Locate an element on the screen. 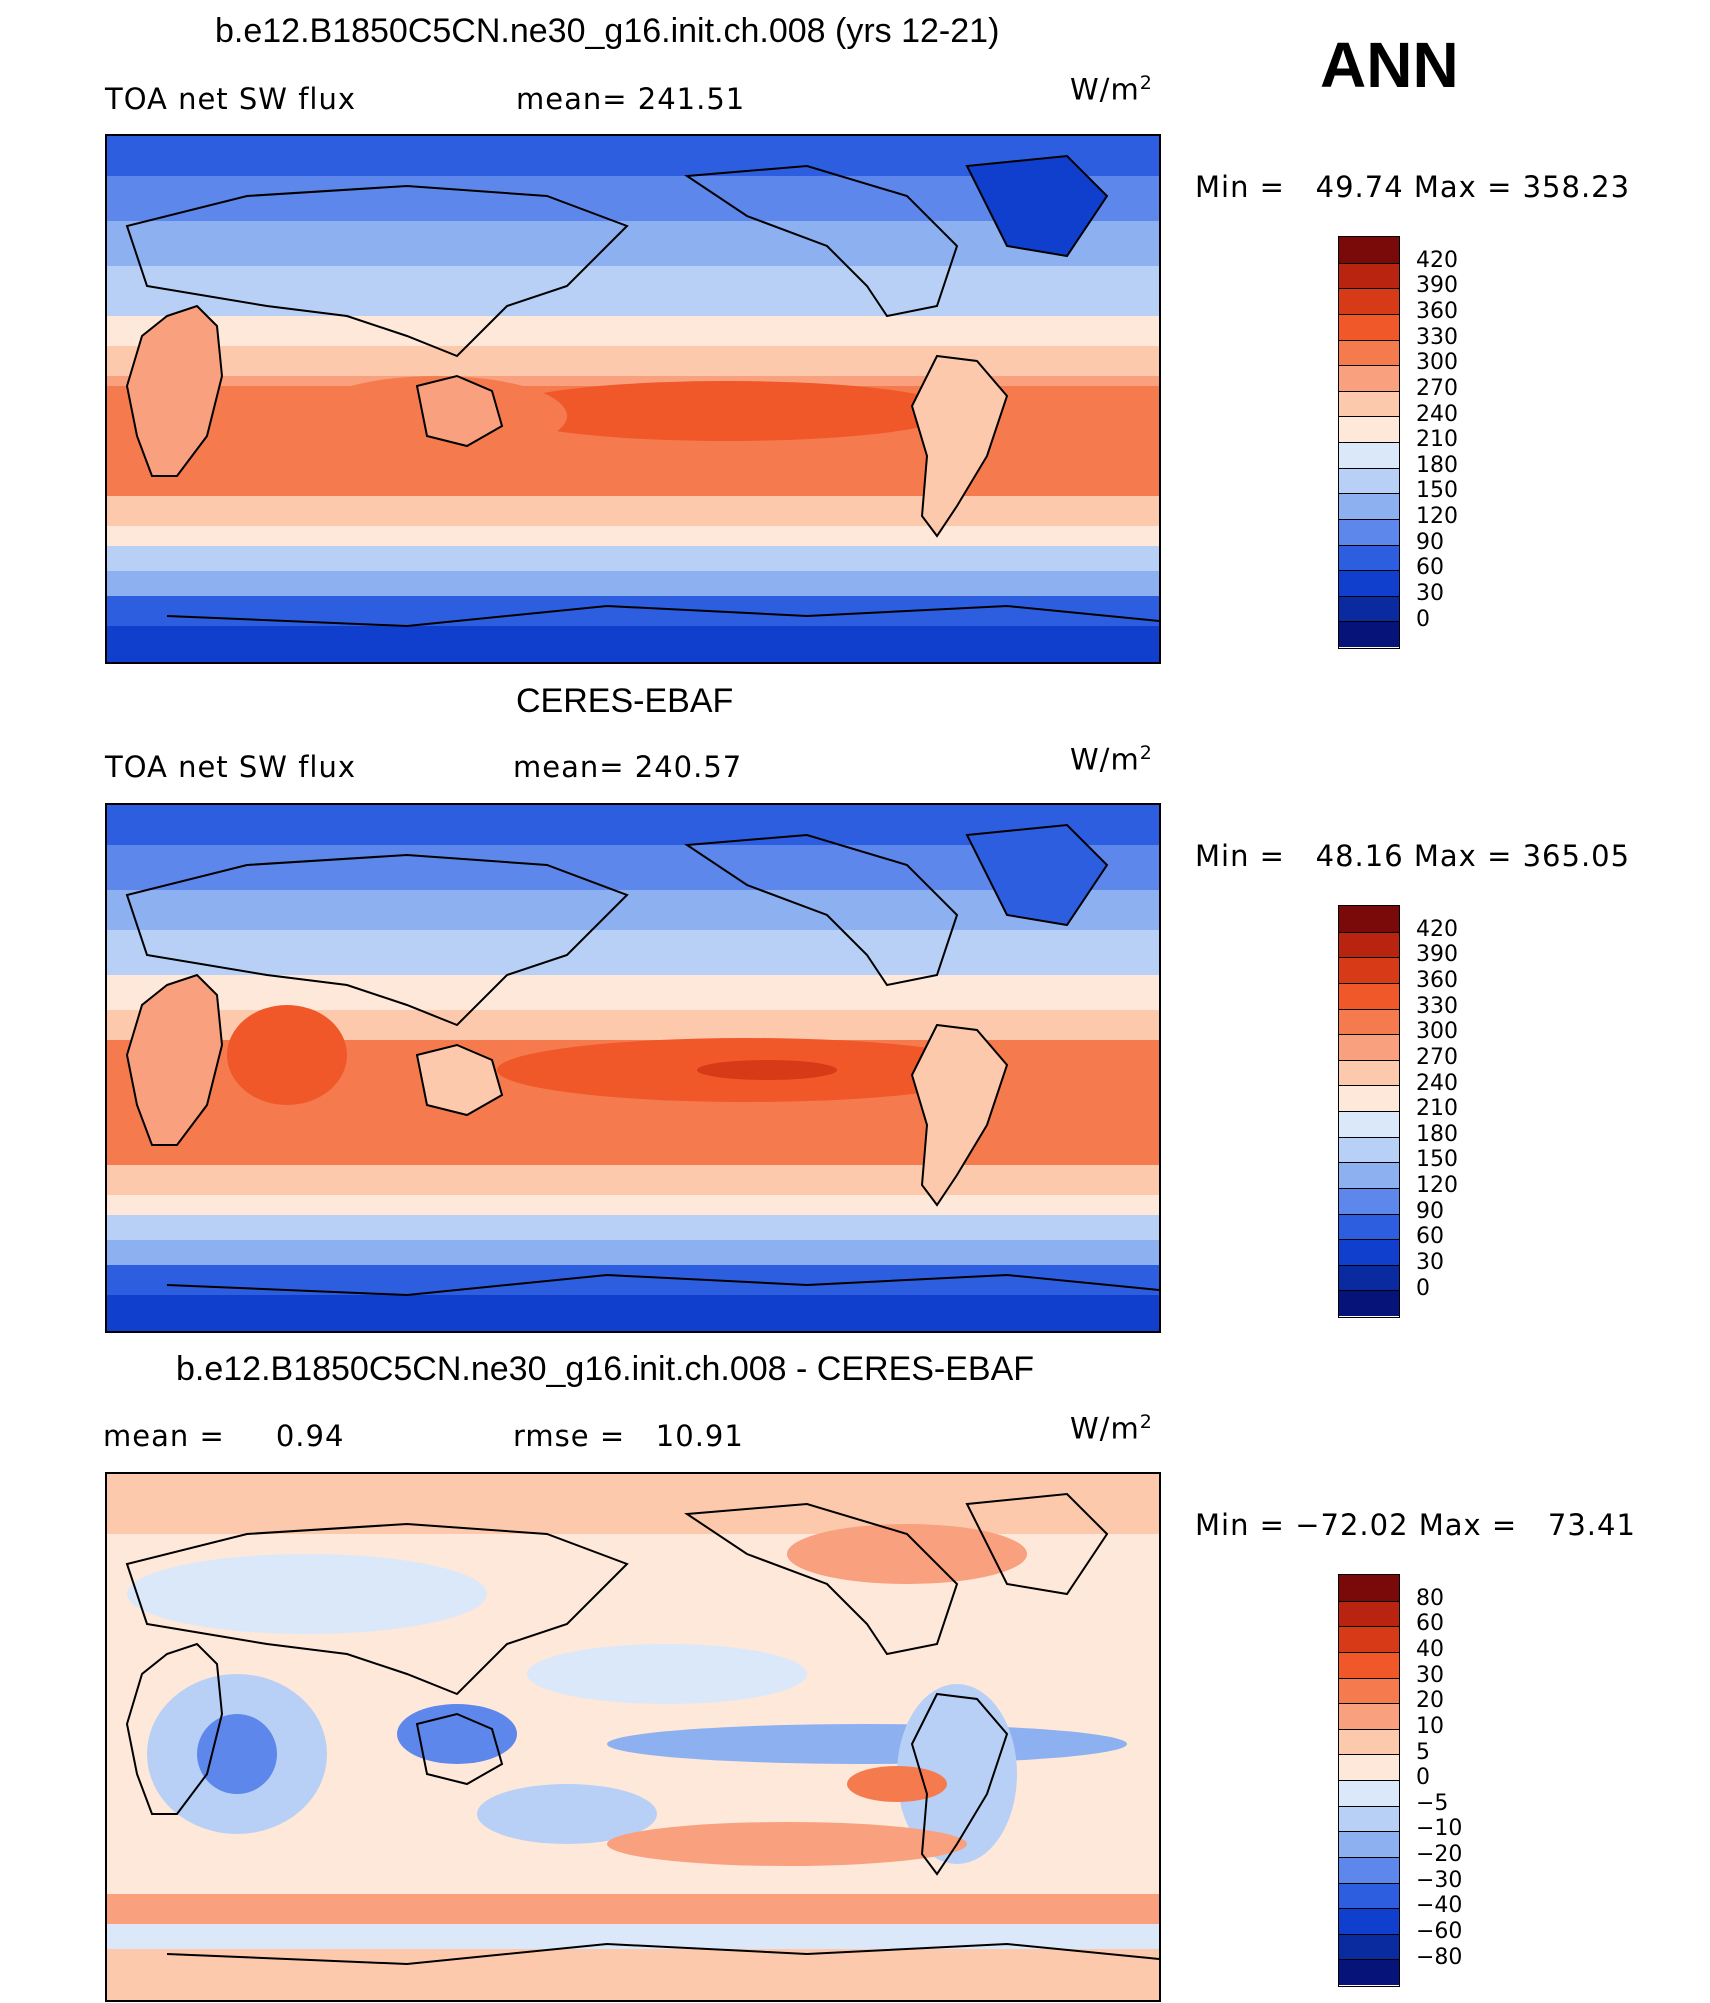 This screenshot has height=2003, width=1710. panel-3-mean-label: mean = 0.94 is located at coordinates (224, 1436).